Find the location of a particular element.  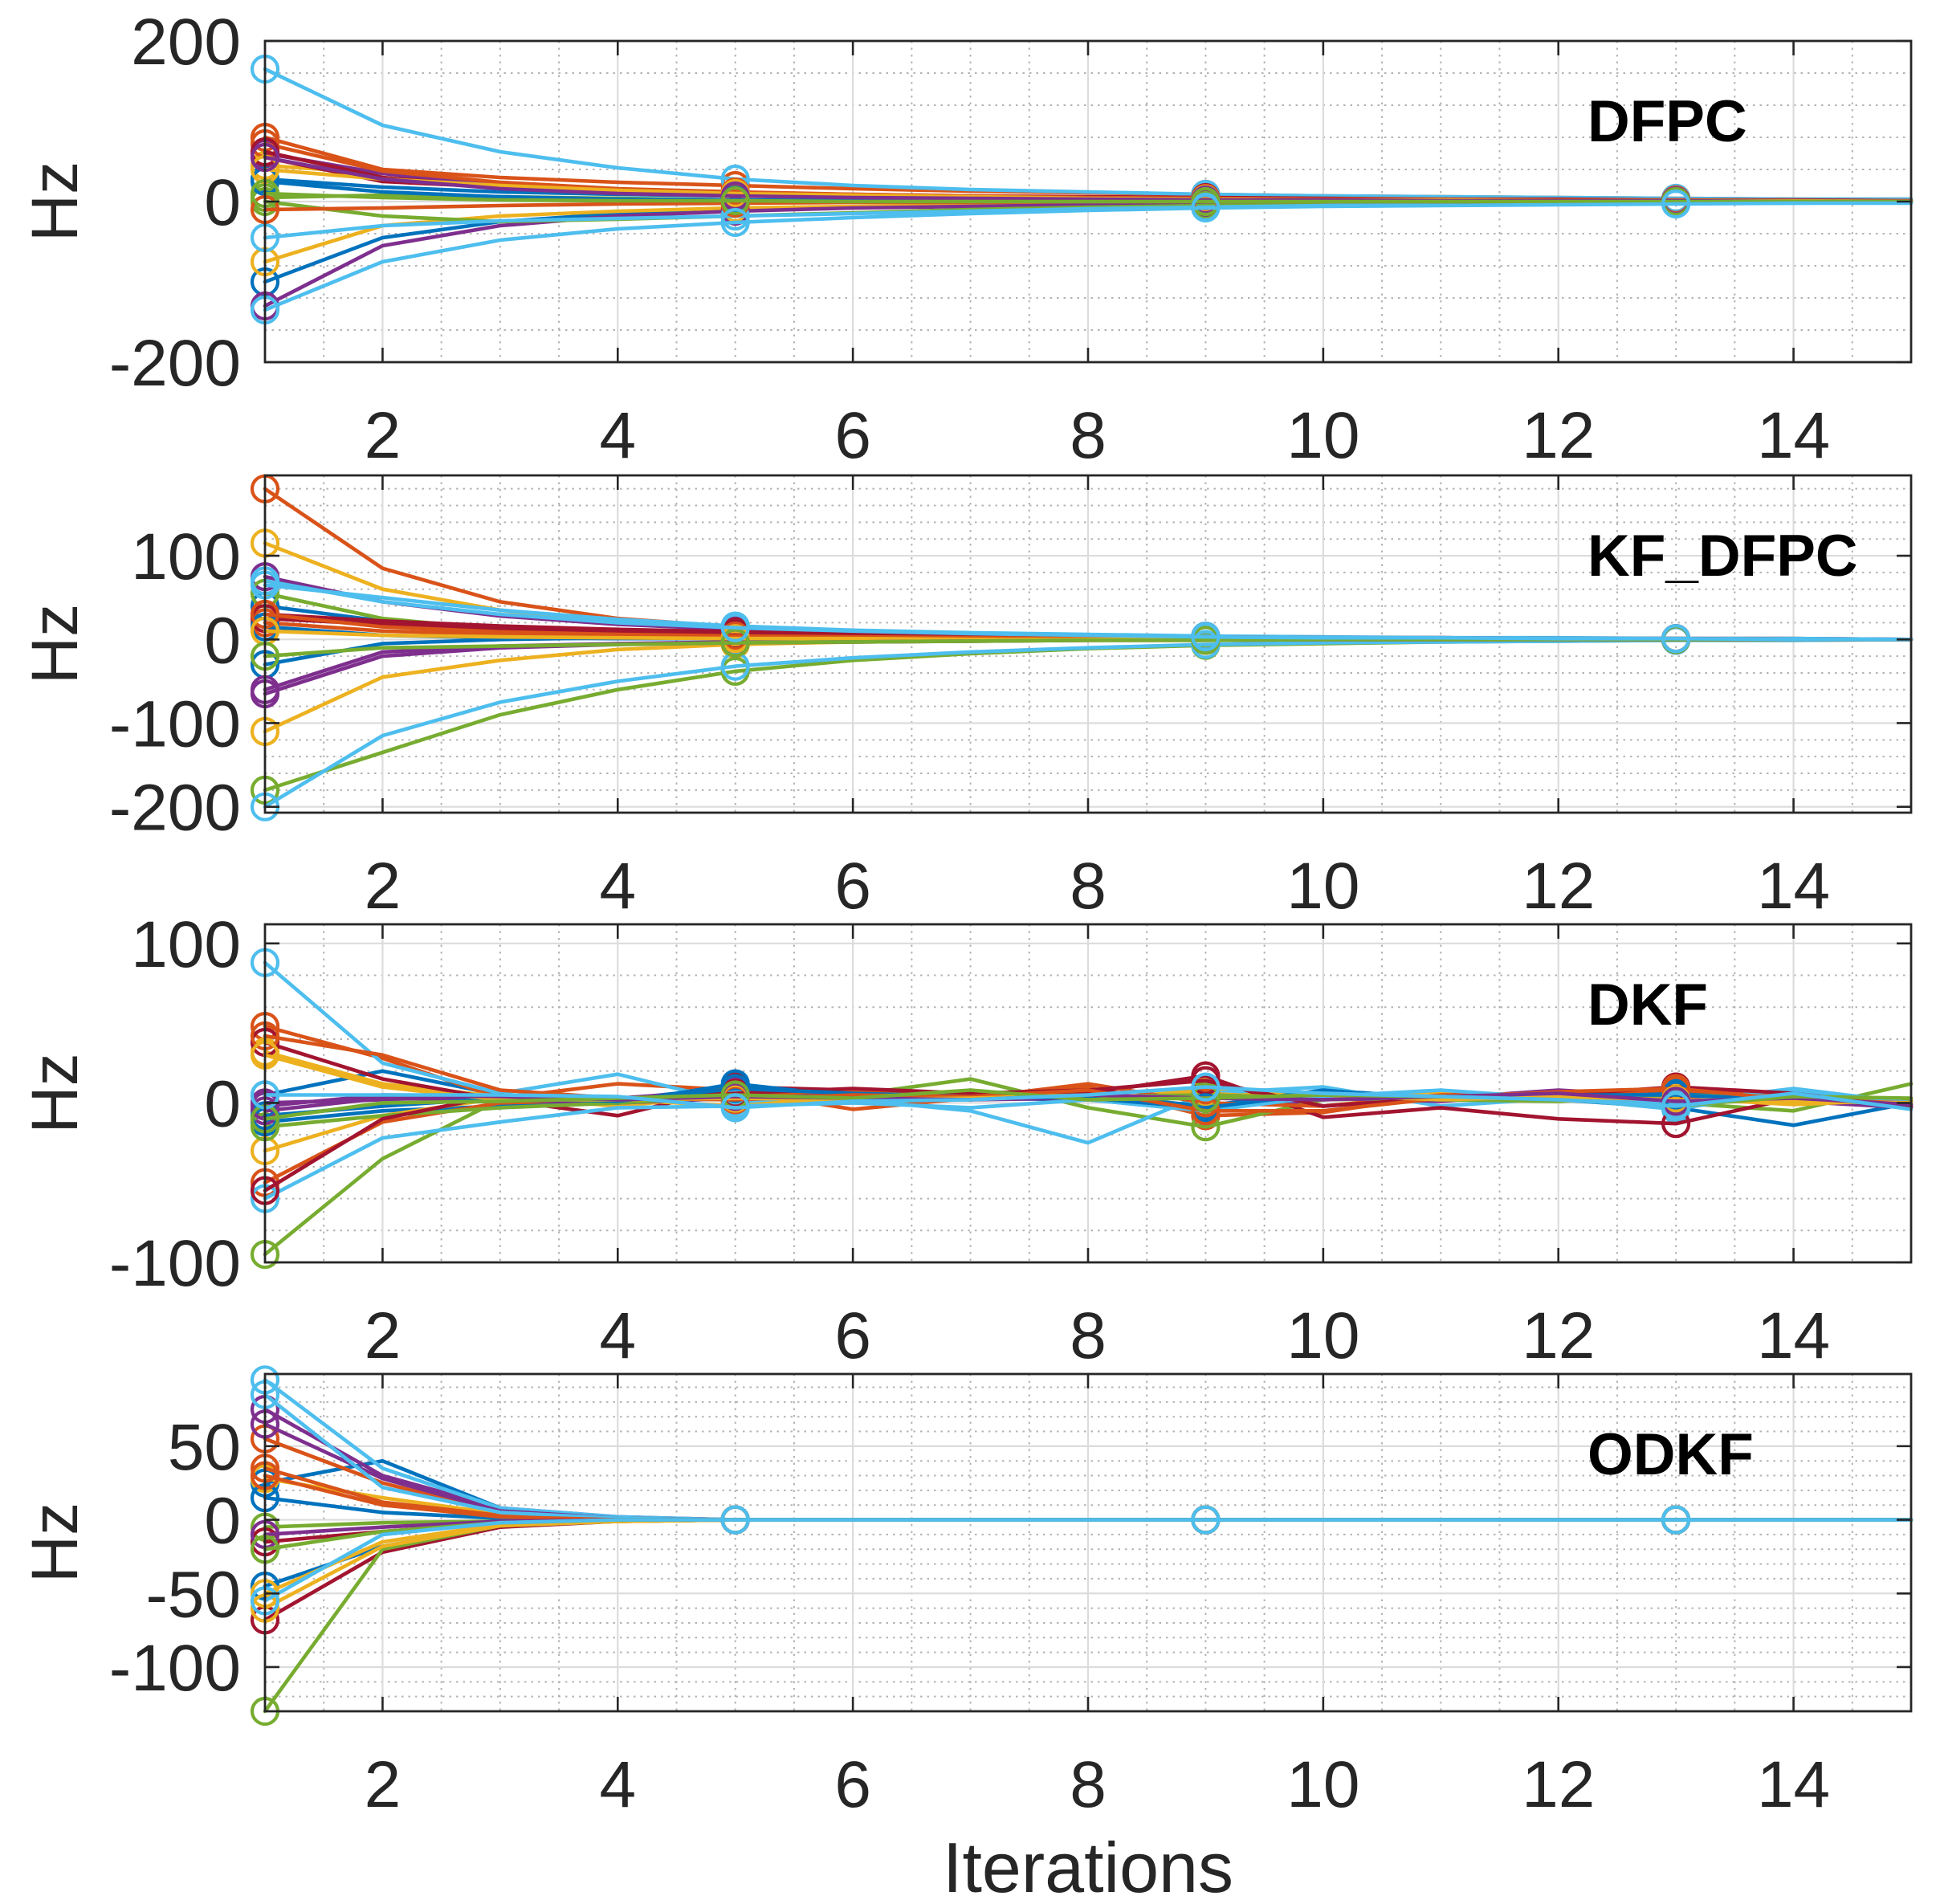

subplot-title: DFPC is located at coordinates (1667, 122).